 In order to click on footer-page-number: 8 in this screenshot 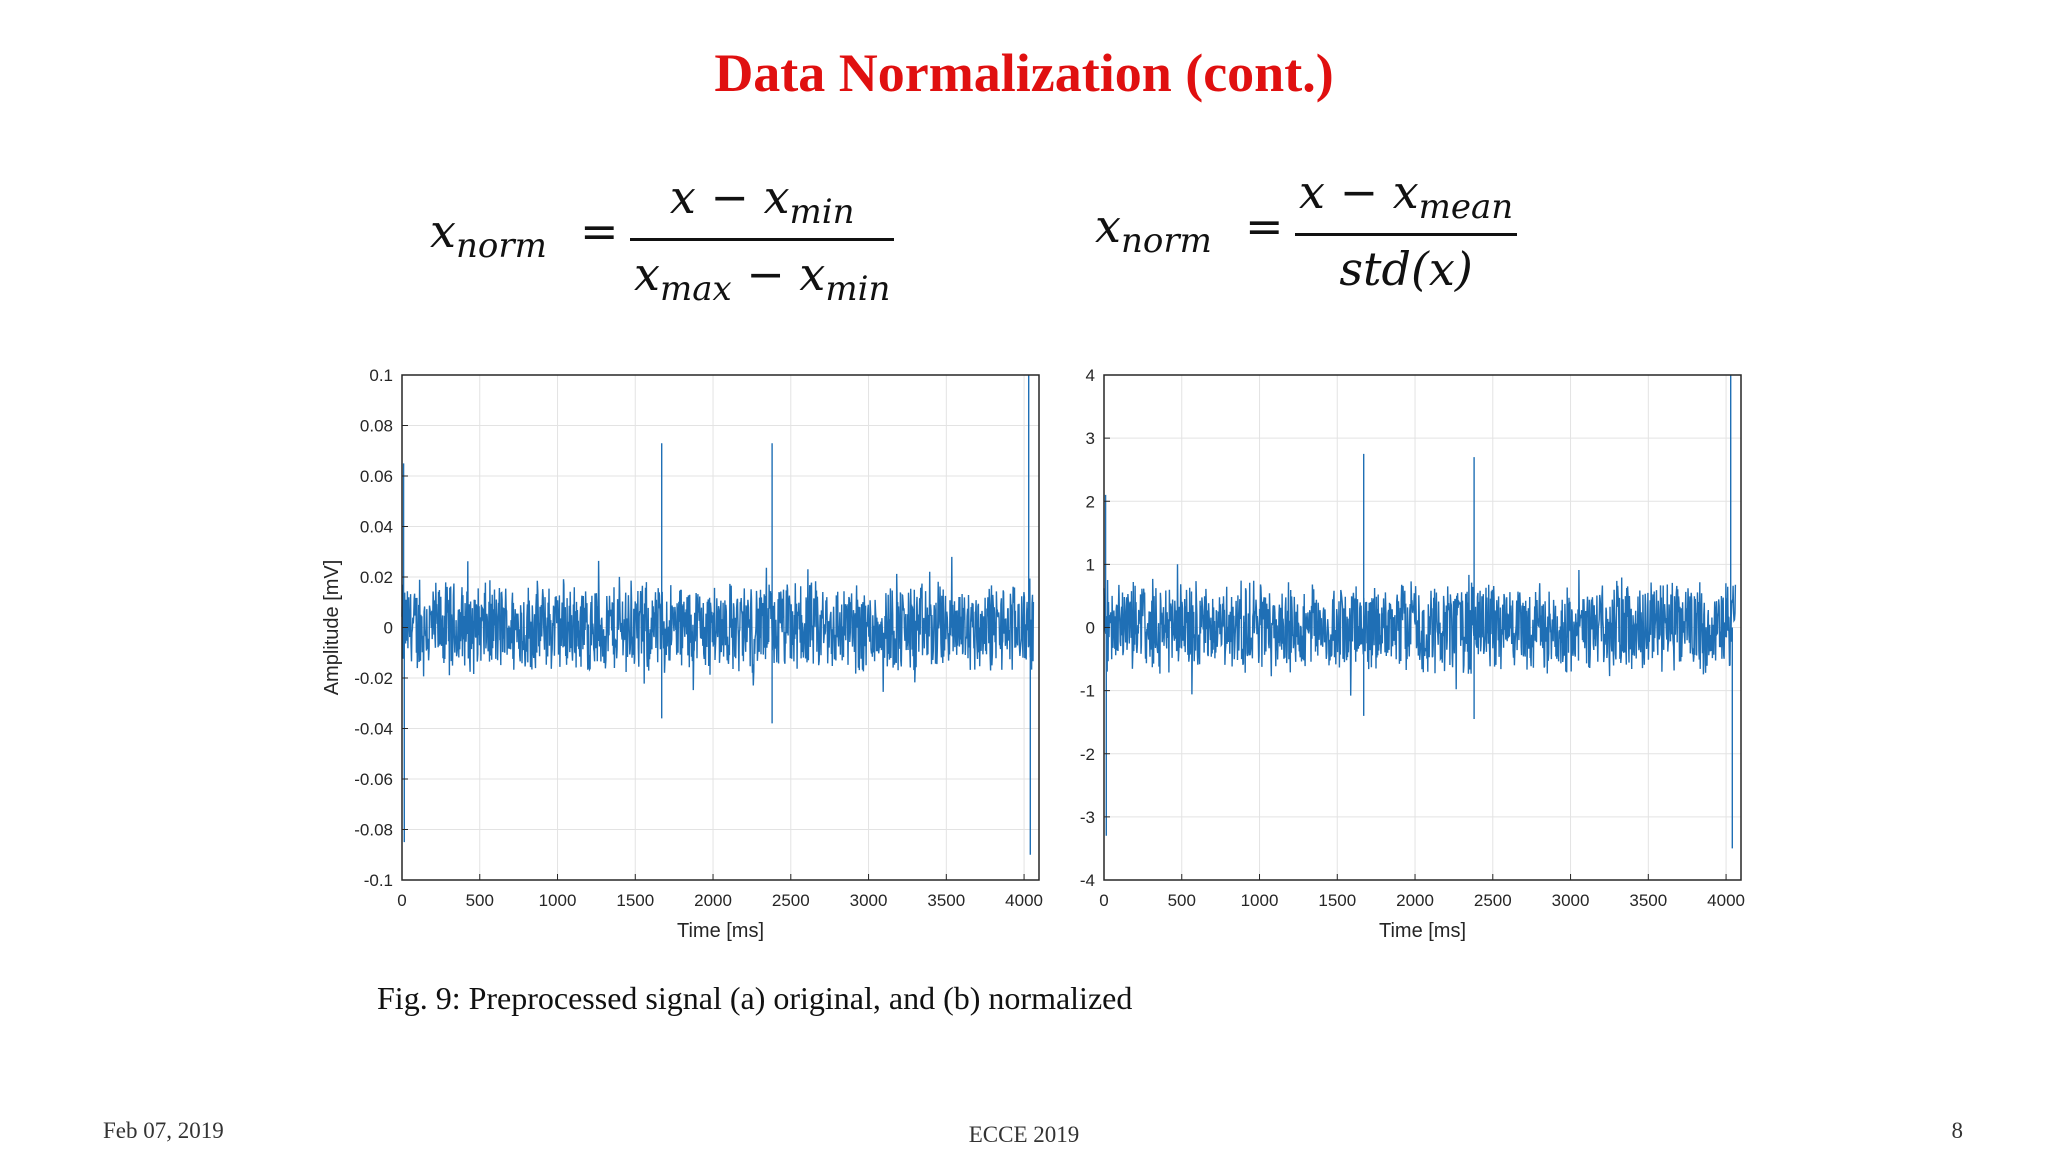, I will do `click(1957, 1130)`.